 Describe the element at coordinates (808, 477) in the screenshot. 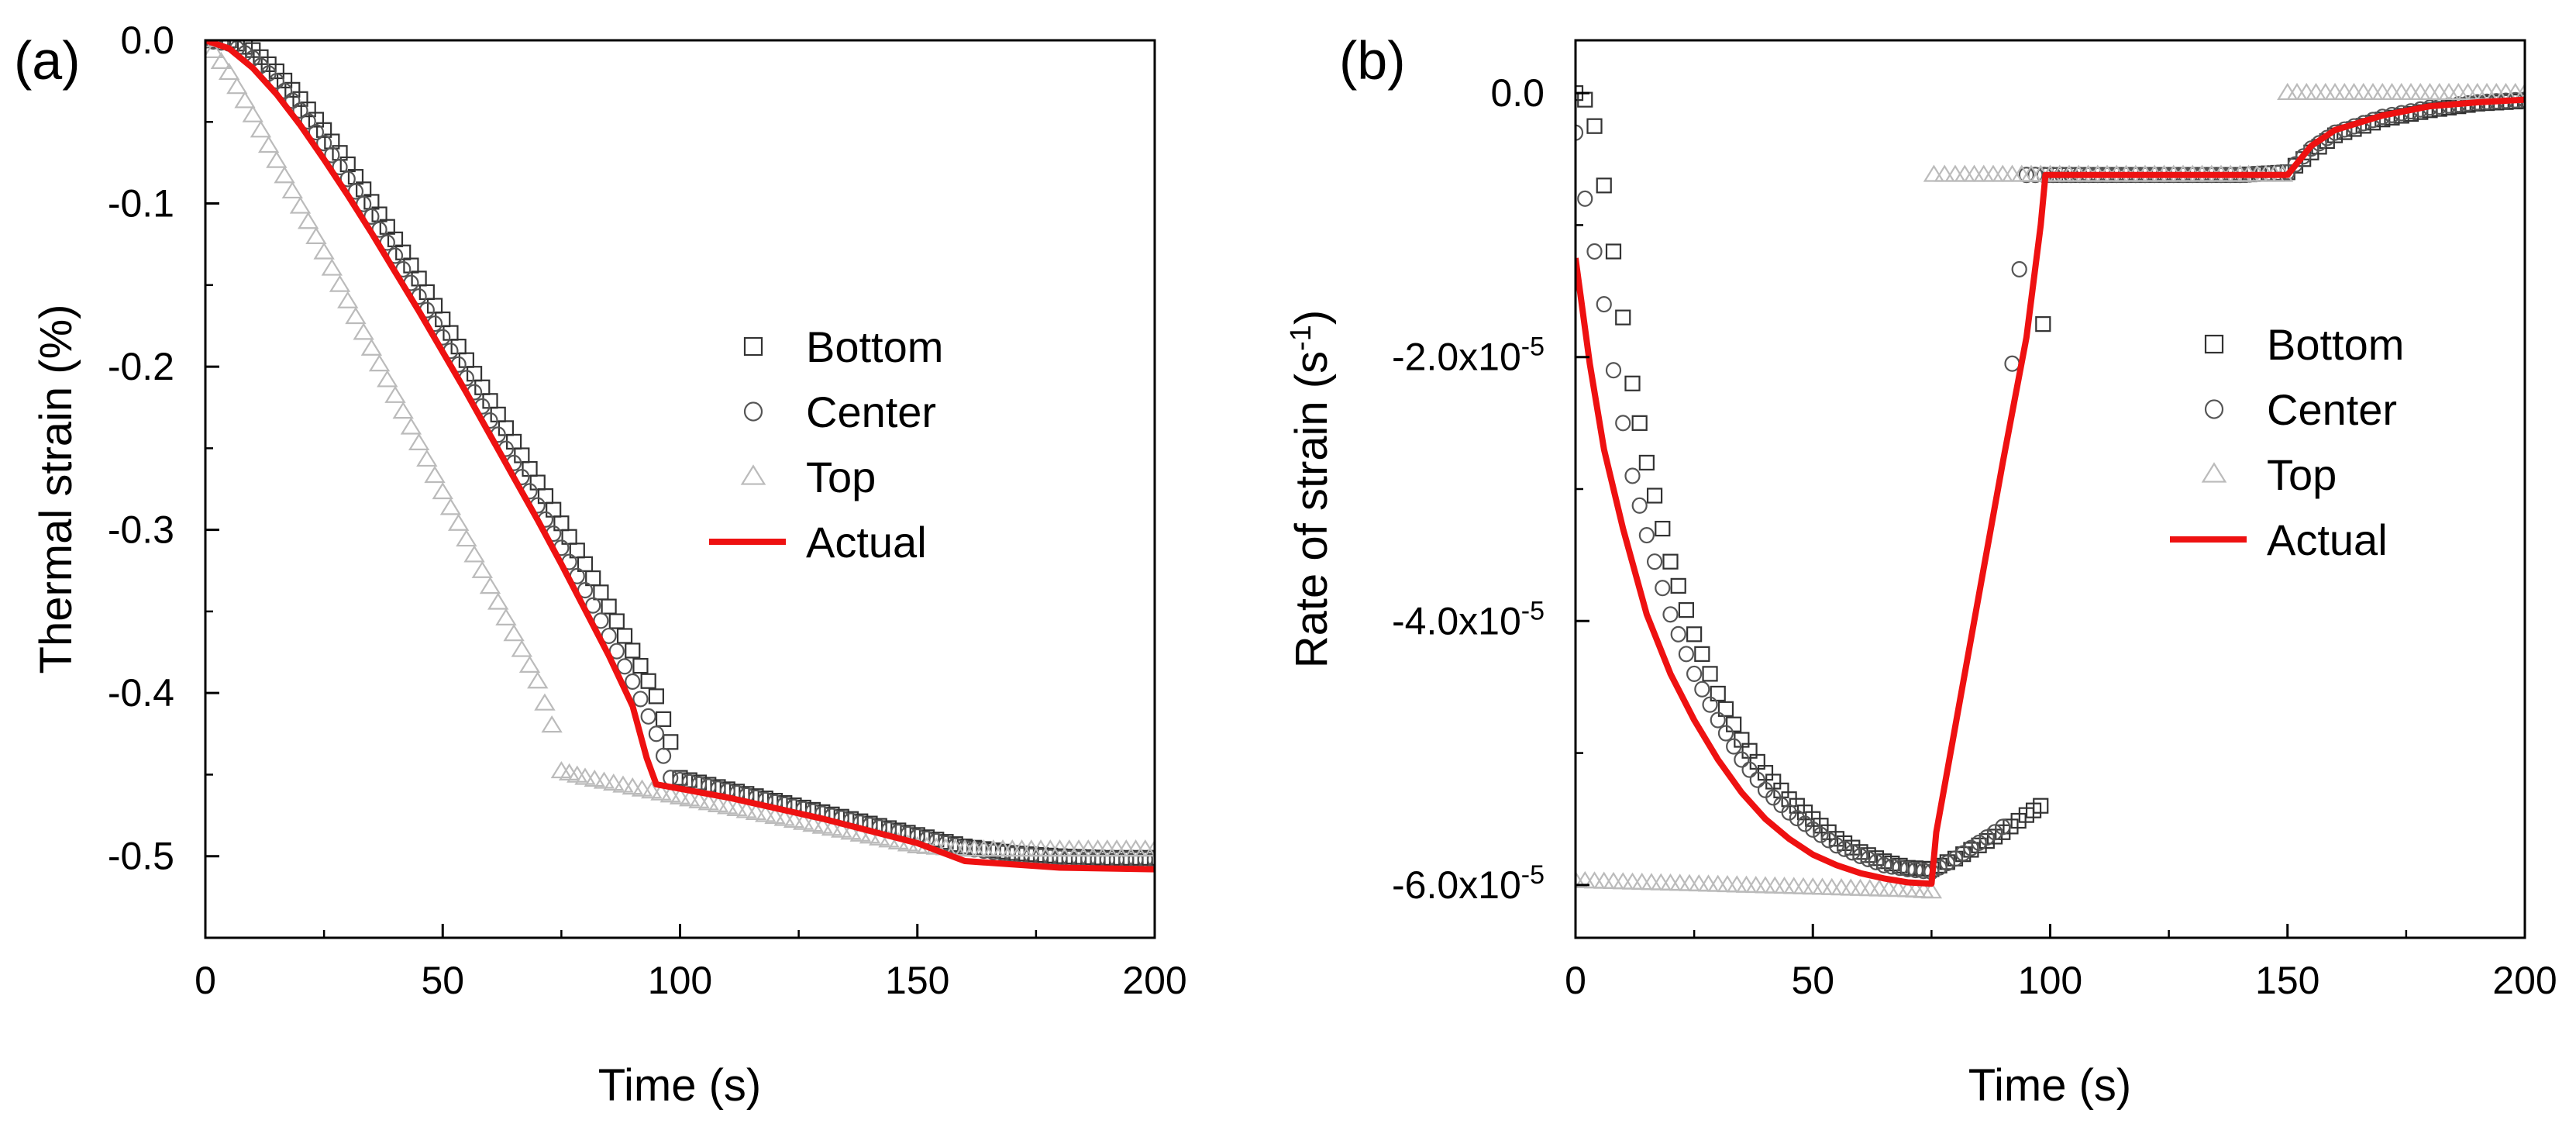

I see `legend-top: Top` at that location.